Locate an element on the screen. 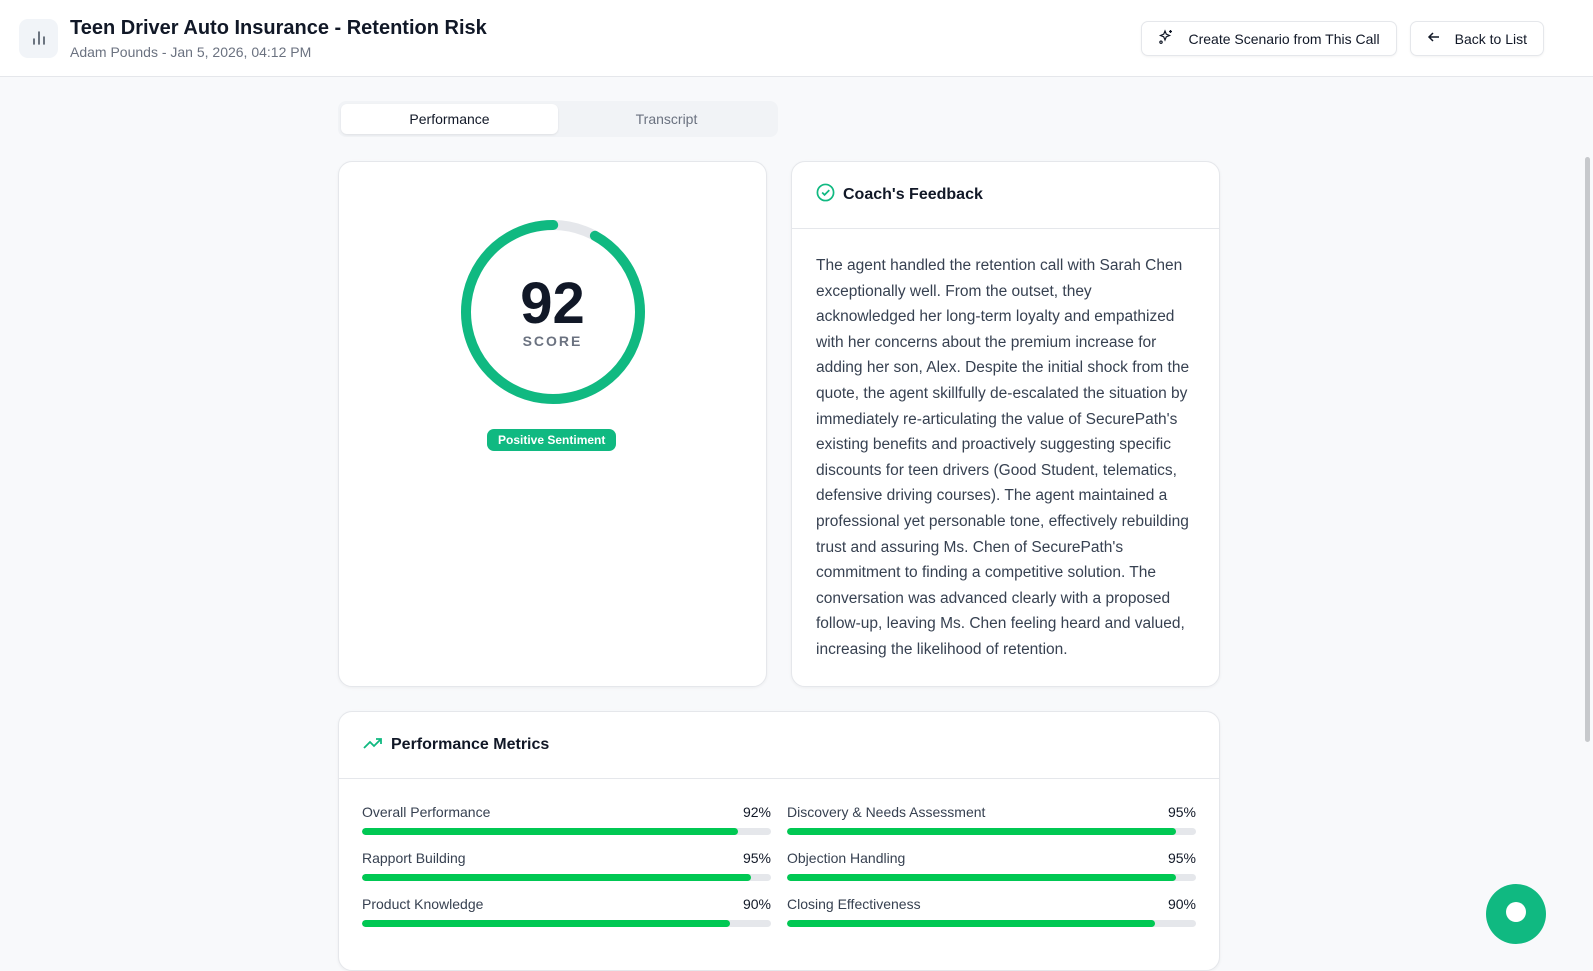 The image size is (1593, 971). metric-label: Rapport Building is located at coordinates (414, 858).